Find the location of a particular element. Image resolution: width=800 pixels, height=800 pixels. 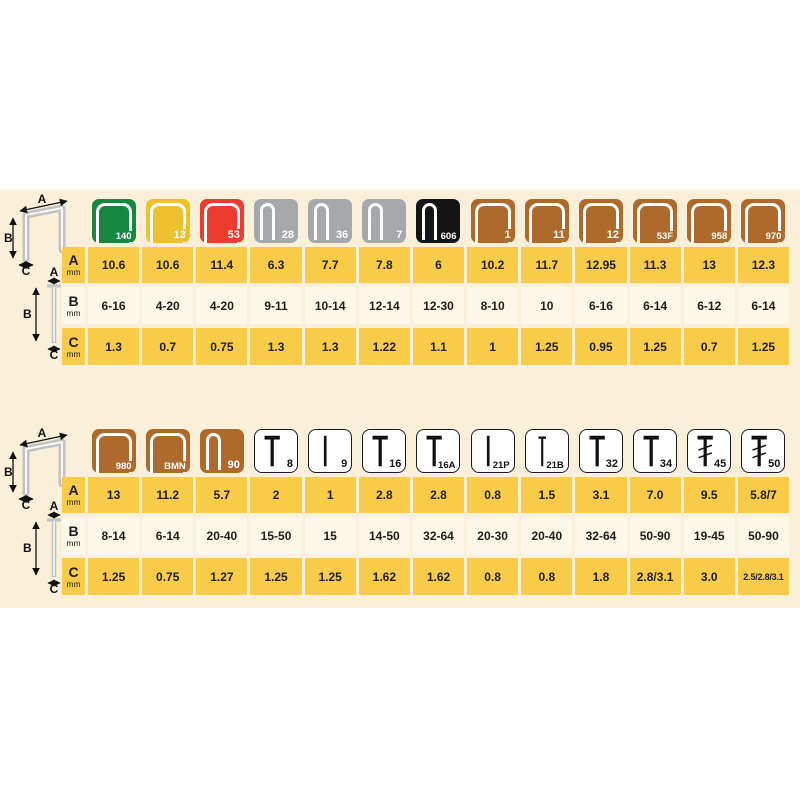

value-cell-B-34: 50-90 is located at coordinates (655, 535).